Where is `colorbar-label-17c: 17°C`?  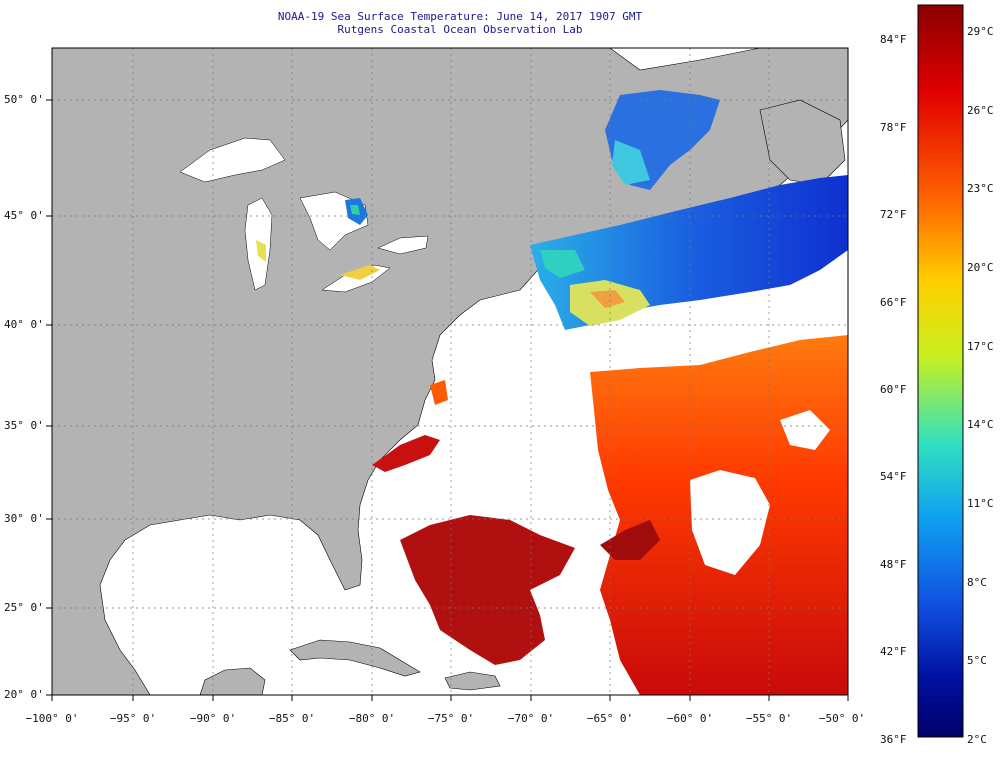 colorbar-label-17c: 17°C is located at coordinates (980, 346).